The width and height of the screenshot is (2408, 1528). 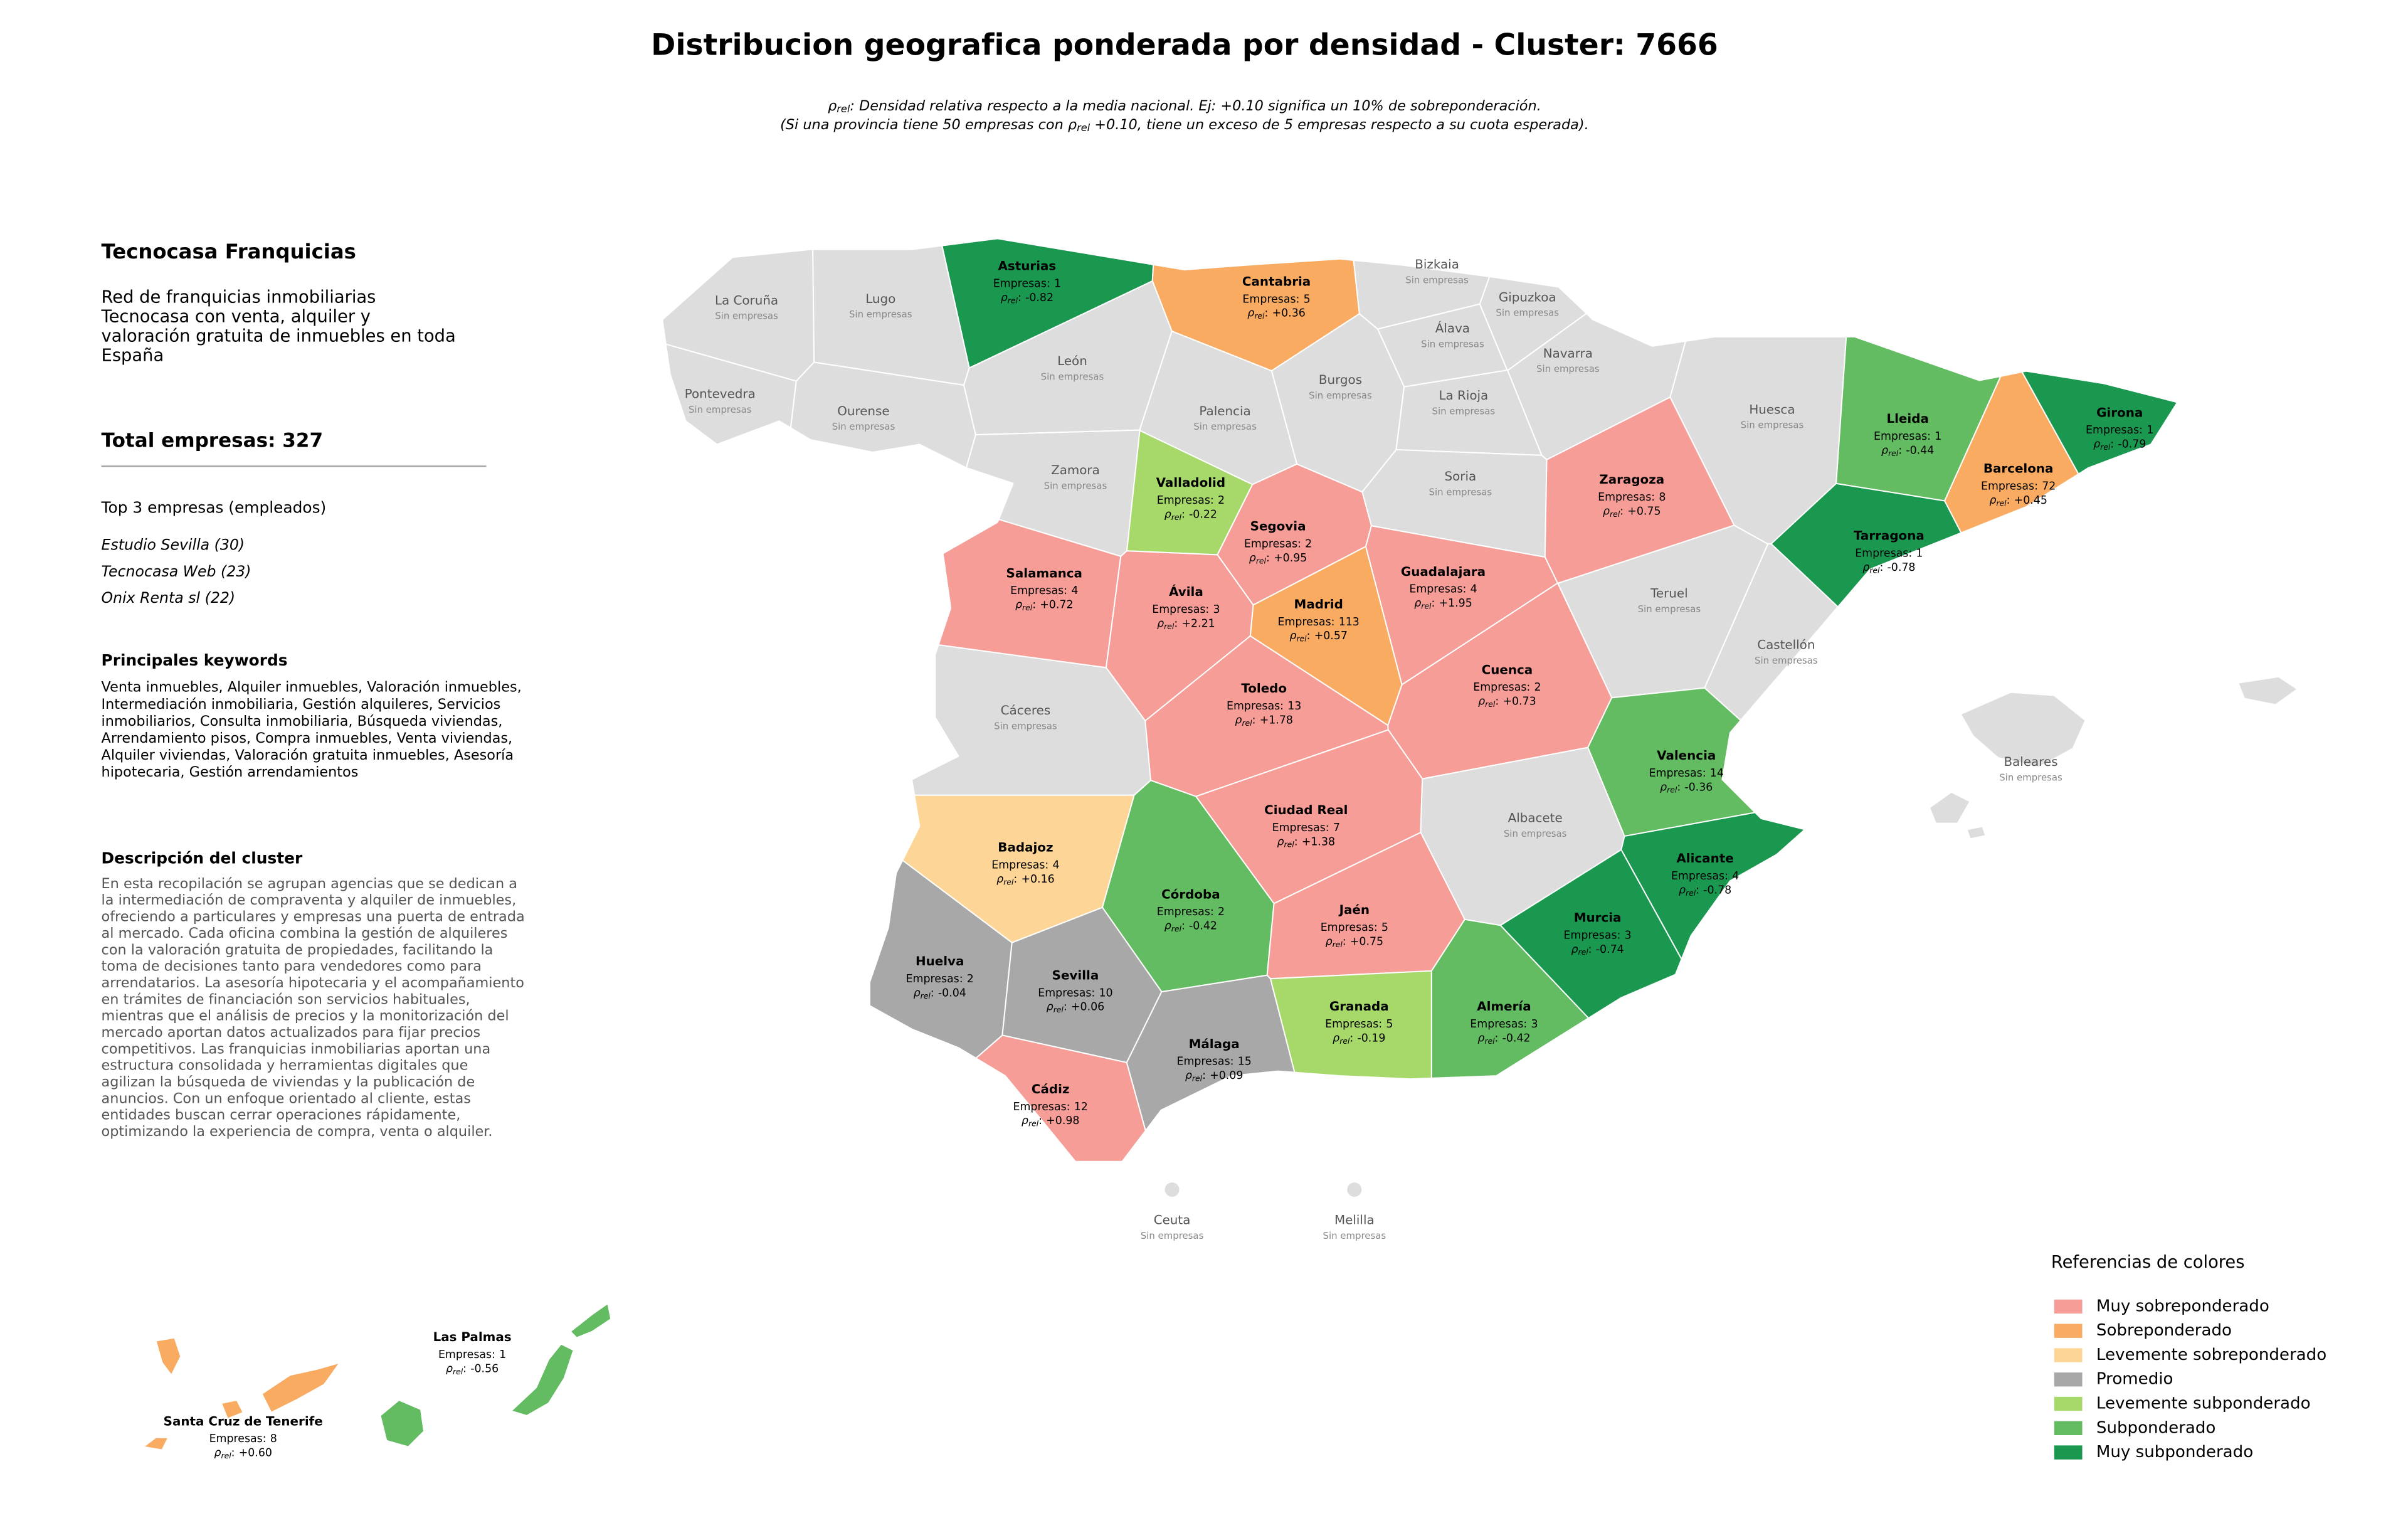 What do you see at coordinates (1037, 880) in the screenshot?
I see `rho-value: +0.16` at bounding box center [1037, 880].